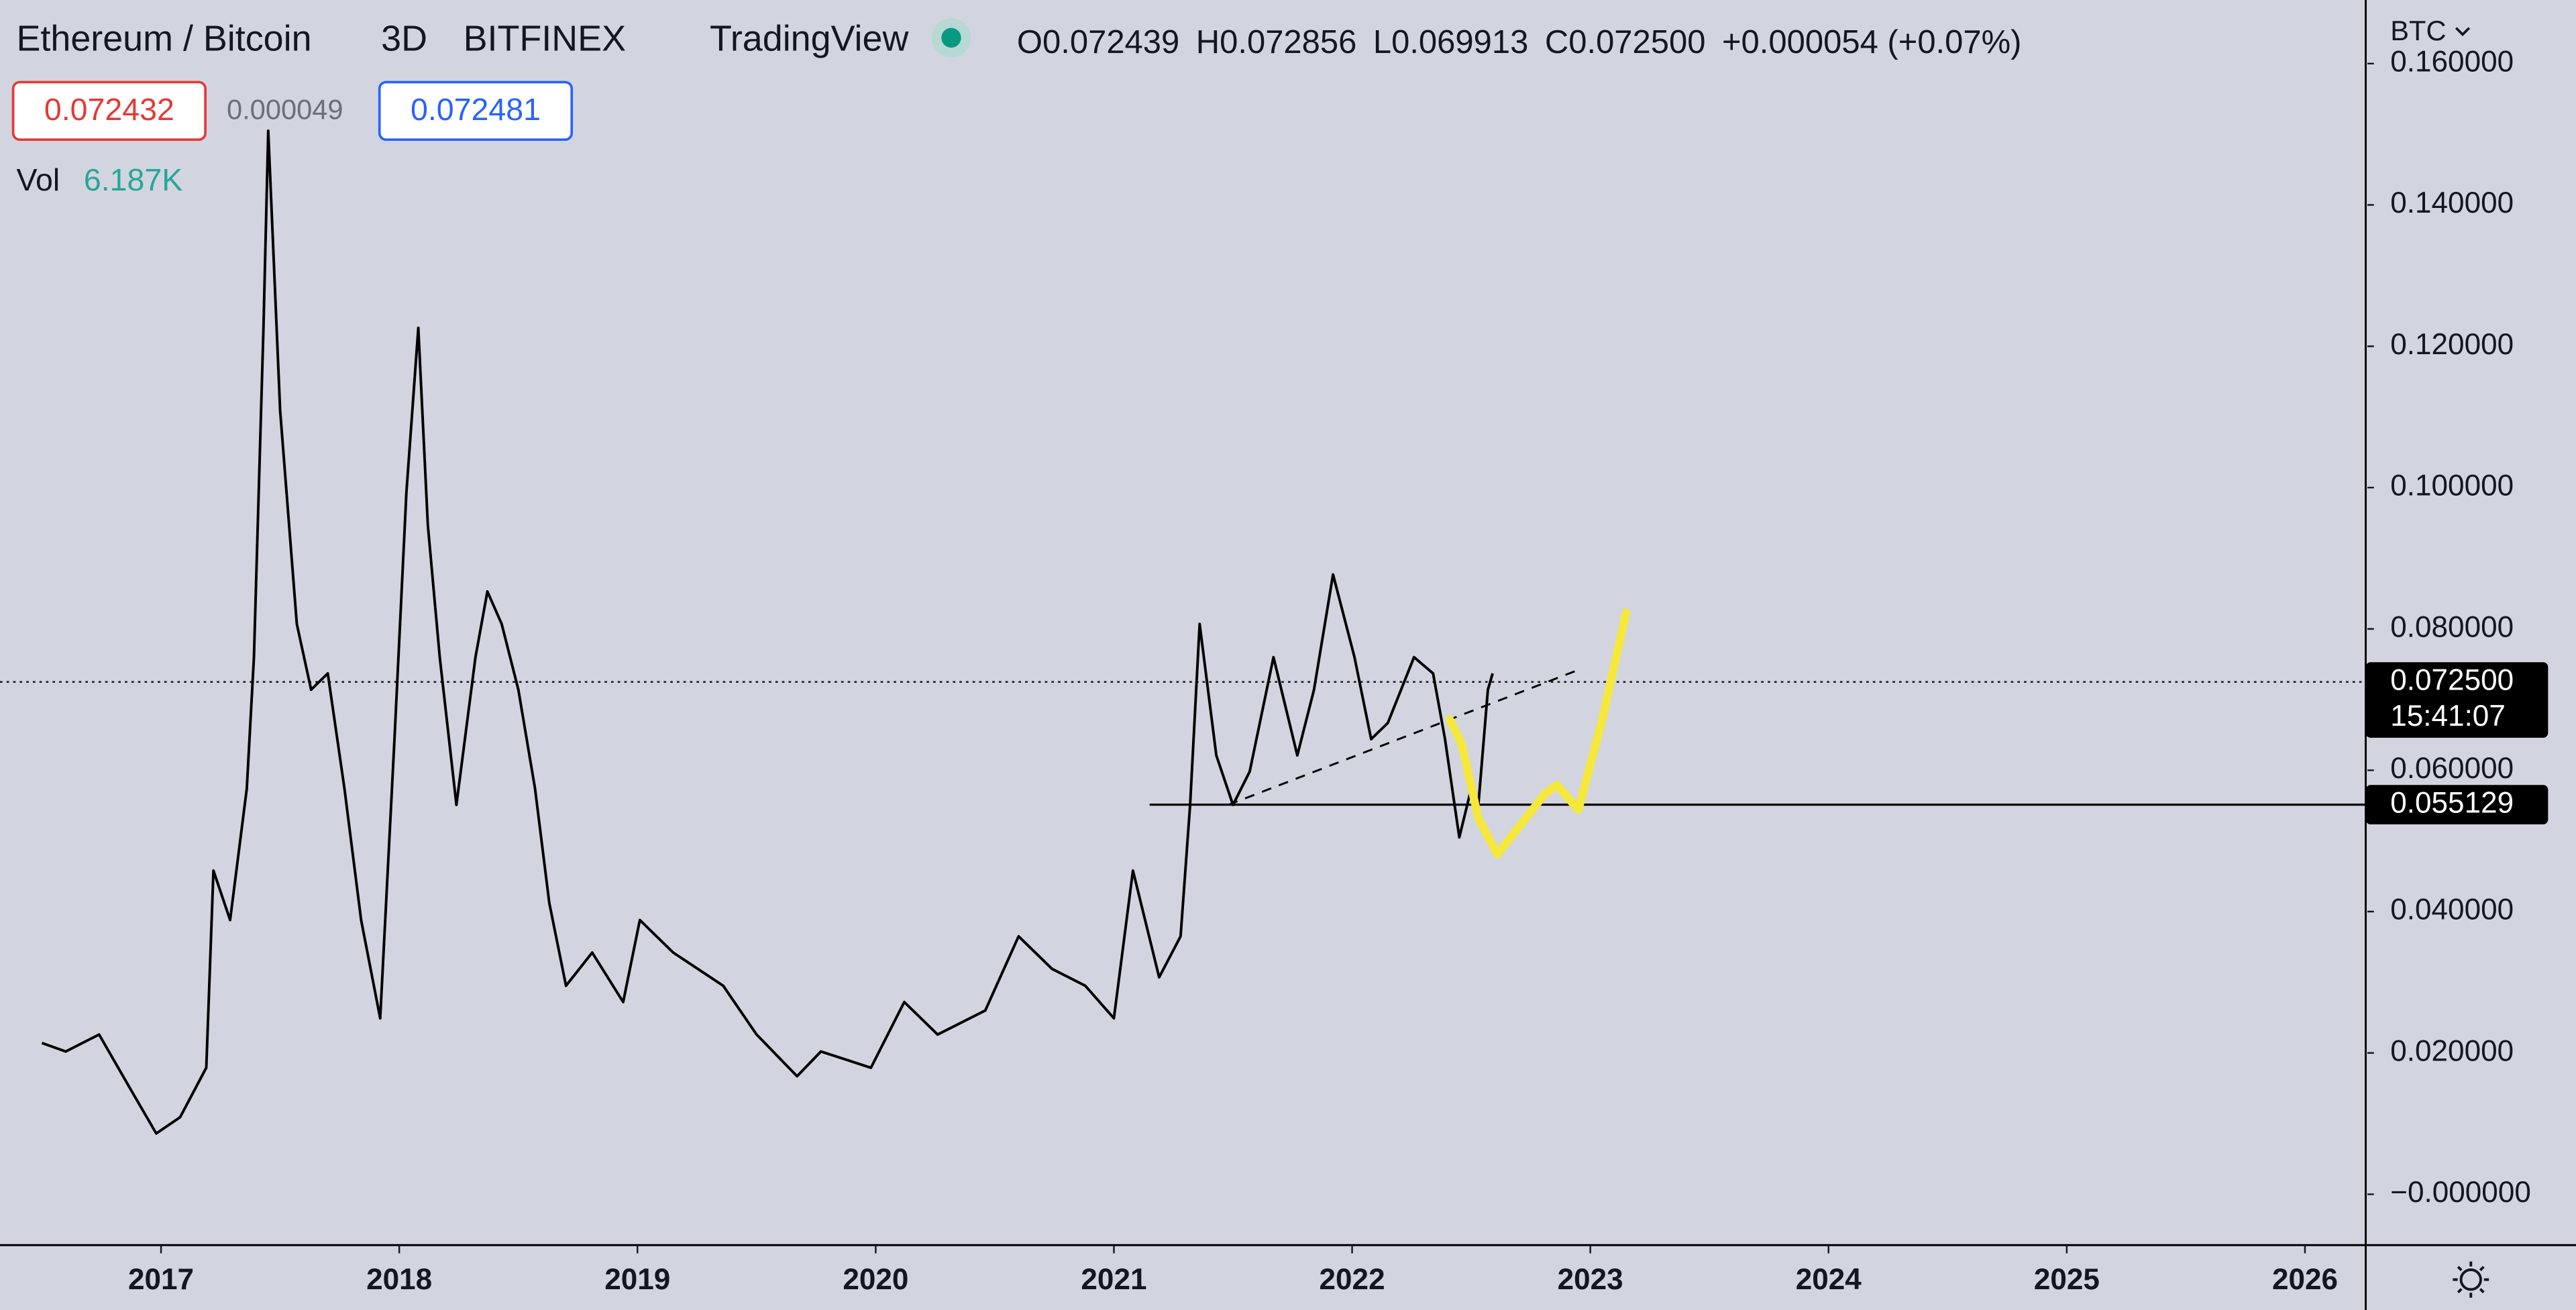  I want to click on ohlc-key: C, so click(1556, 42).